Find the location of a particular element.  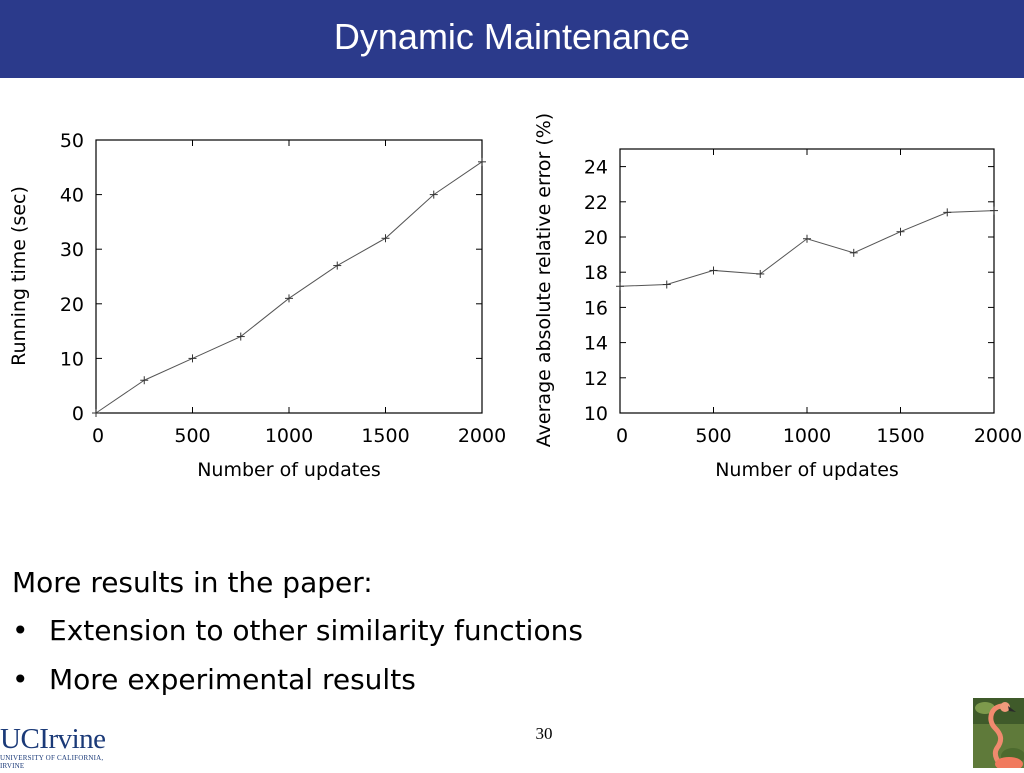

bullet-item: • More experimental results is located at coordinates (297, 683).